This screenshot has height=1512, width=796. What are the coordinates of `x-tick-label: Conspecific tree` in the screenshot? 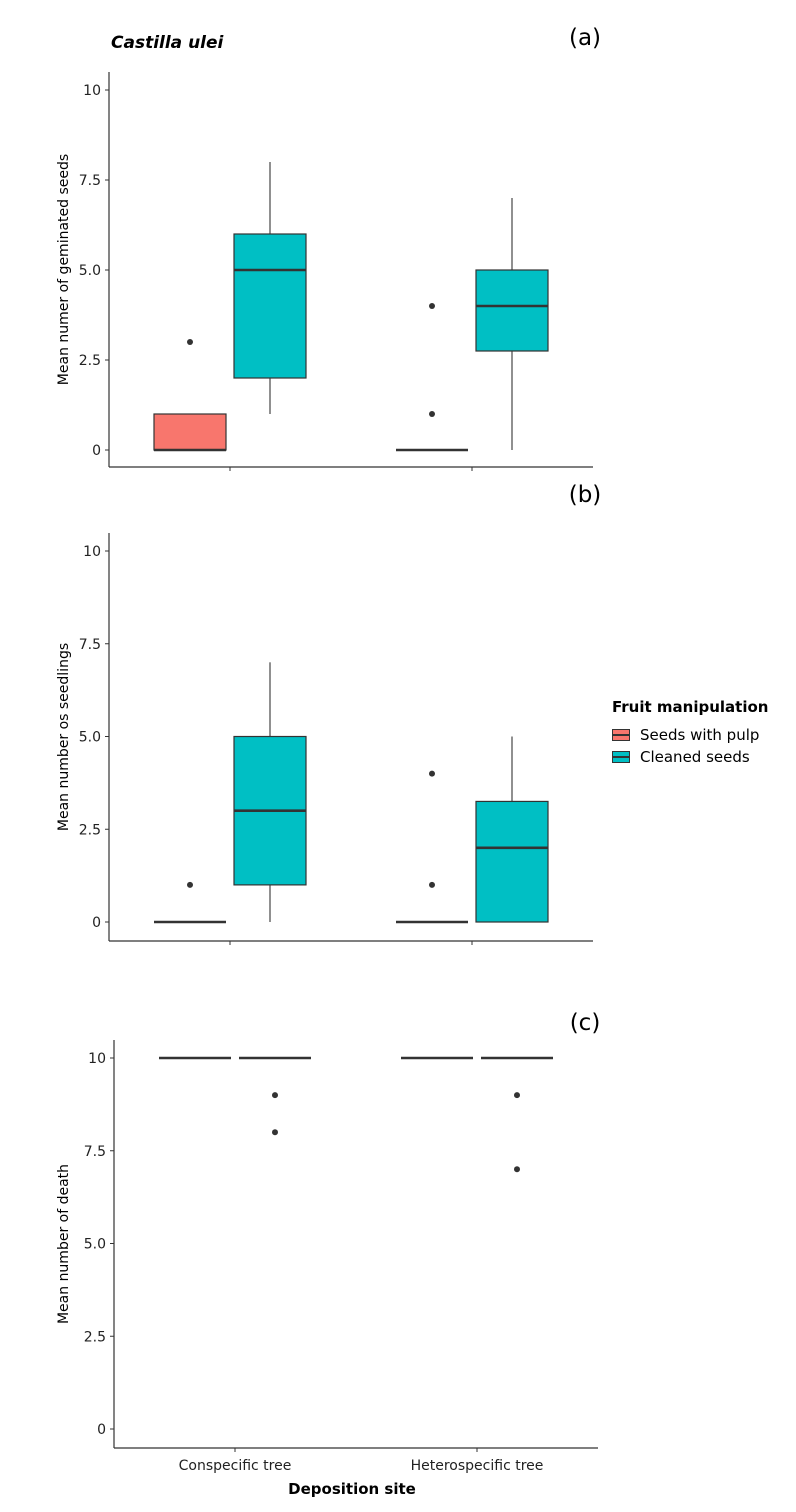 It's located at (235, 1466).